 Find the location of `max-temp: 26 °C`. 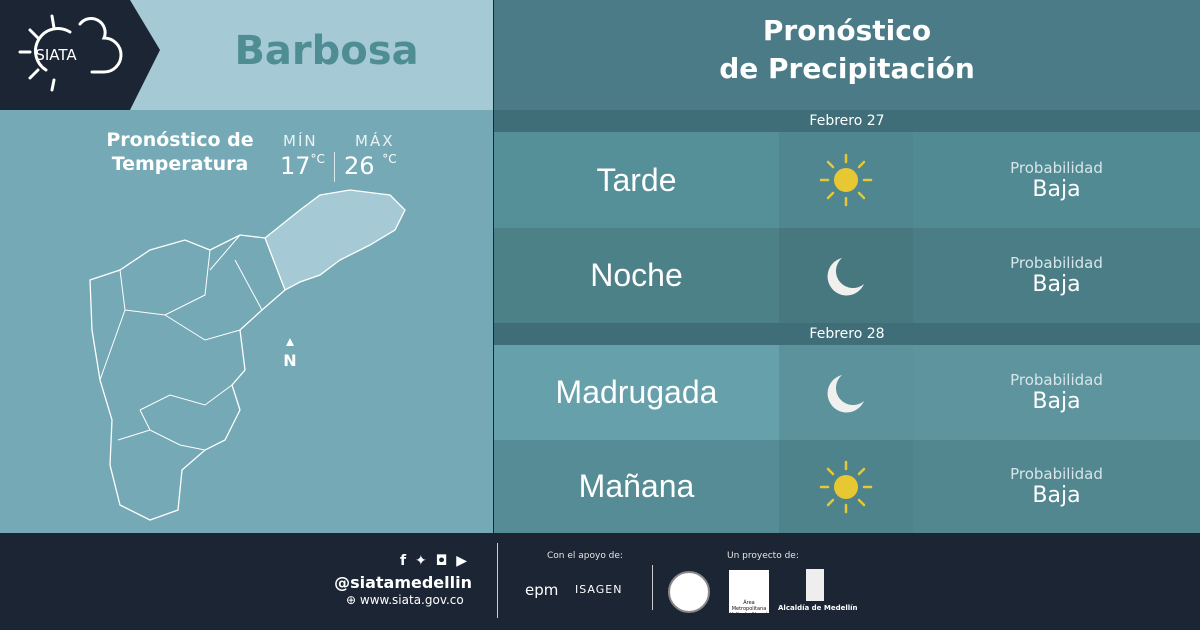

max-temp: 26 °C is located at coordinates (370, 166).